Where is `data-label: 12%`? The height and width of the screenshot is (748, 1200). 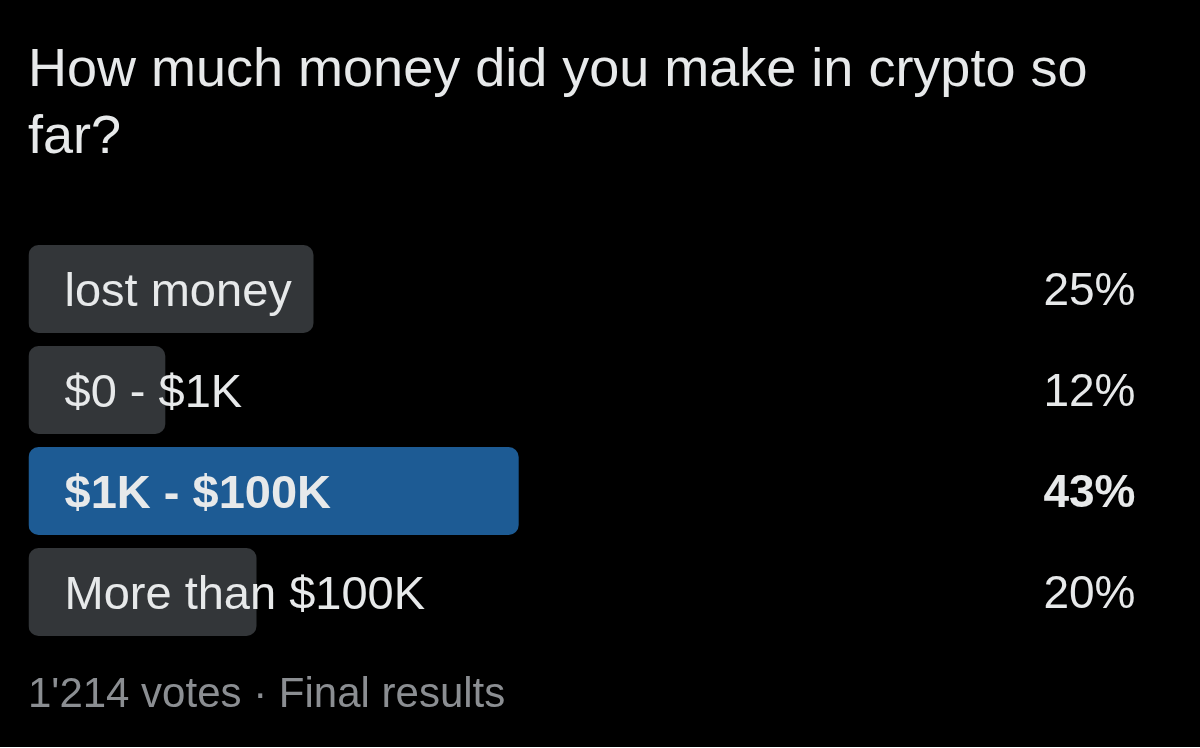 data-label: 12% is located at coordinates (1089, 390).